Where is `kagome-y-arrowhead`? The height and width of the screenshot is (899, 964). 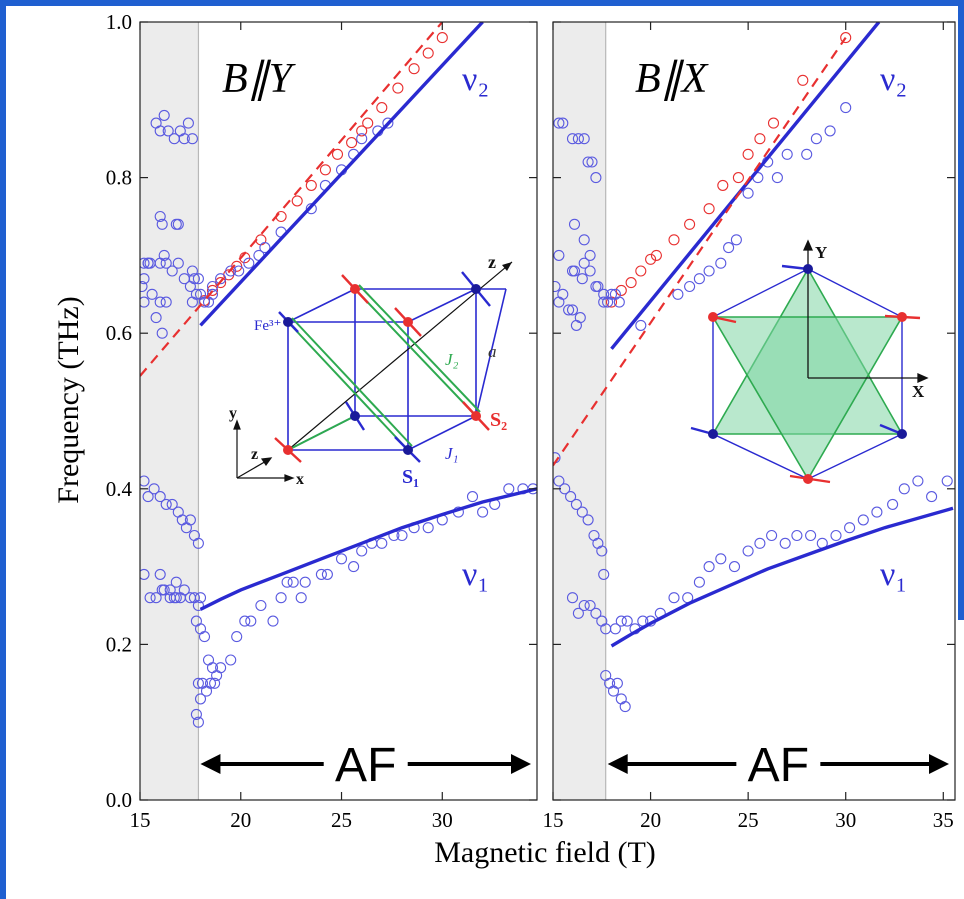
kagome-y-arrowhead is located at coordinates (808, 245).